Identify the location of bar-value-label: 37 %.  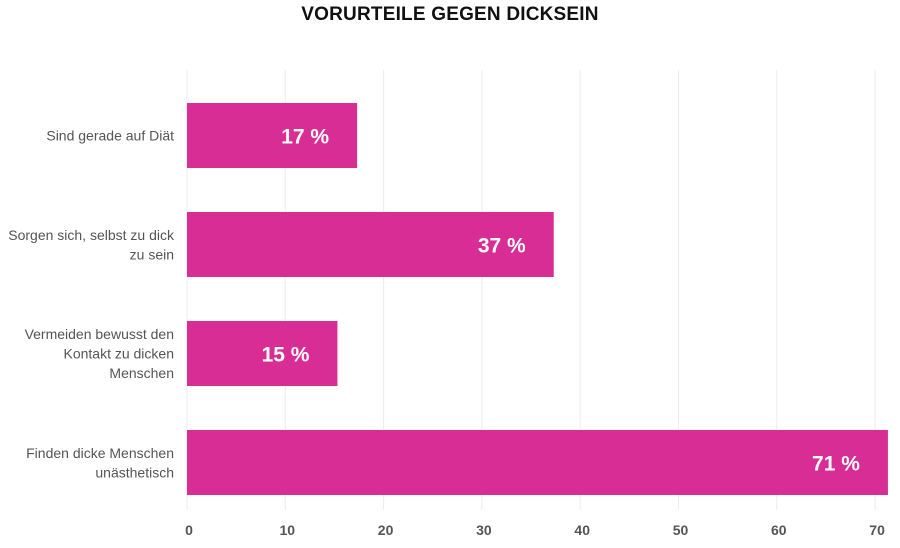
(502, 246).